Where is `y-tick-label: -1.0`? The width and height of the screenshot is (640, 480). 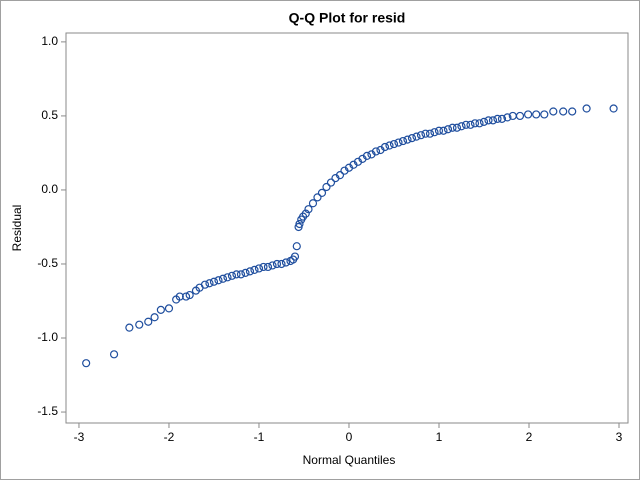
y-tick-label: -1.0 is located at coordinates (47, 337).